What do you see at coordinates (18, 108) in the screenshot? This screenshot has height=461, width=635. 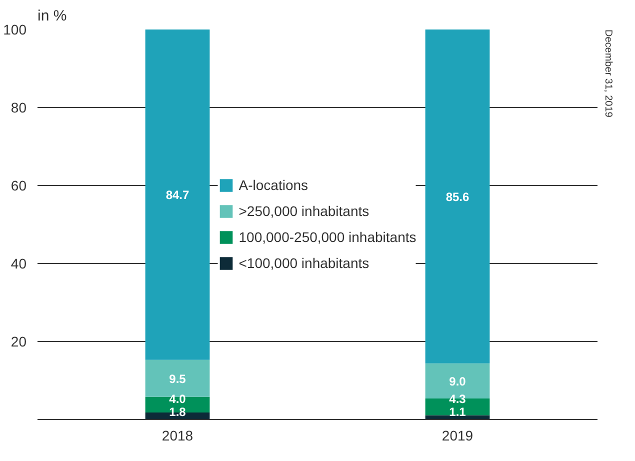 I see `y-tick-label: 80` at bounding box center [18, 108].